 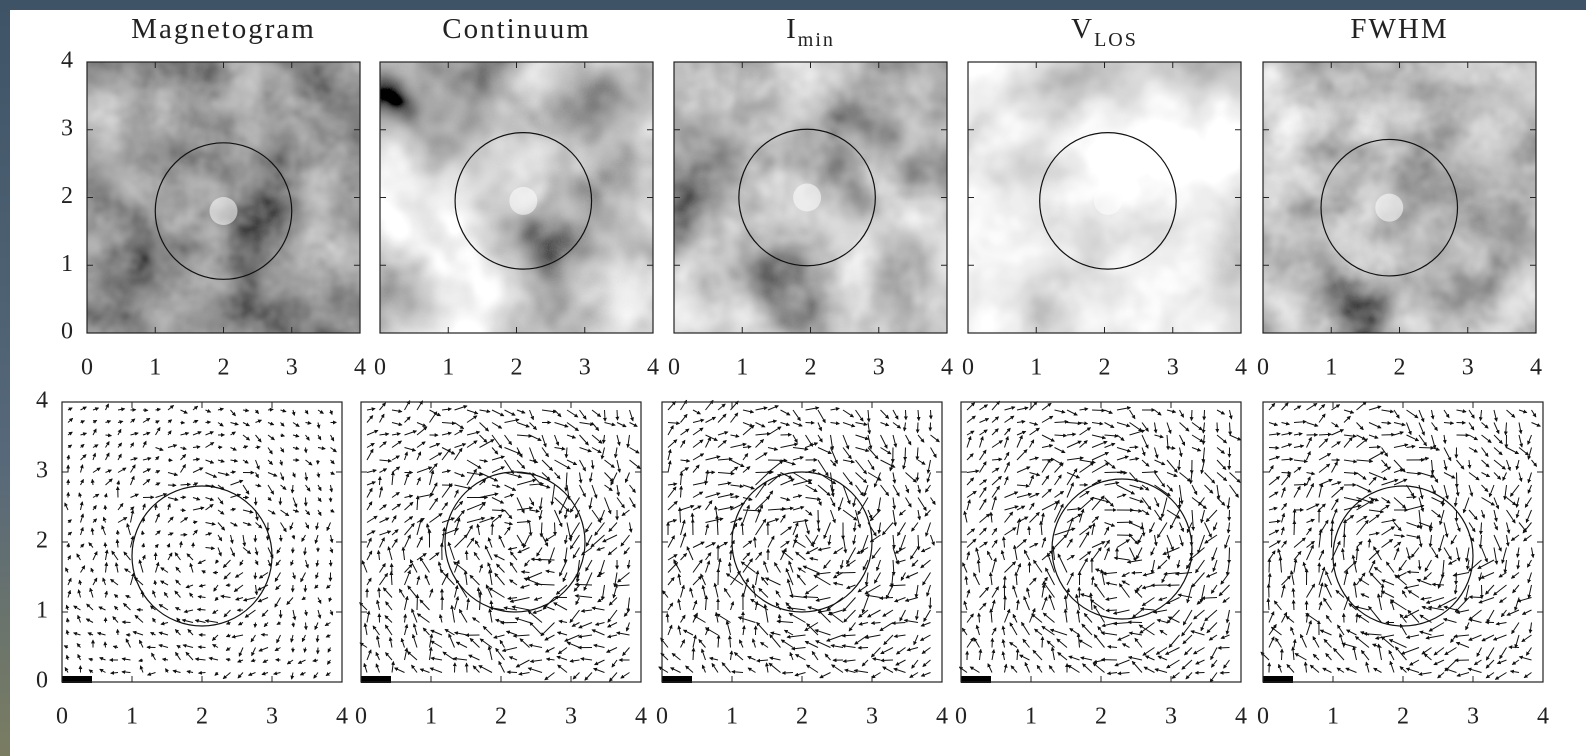 What do you see at coordinates (968, 368) in the screenshot?
I see `x-tick-label: 0` at bounding box center [968, 368].